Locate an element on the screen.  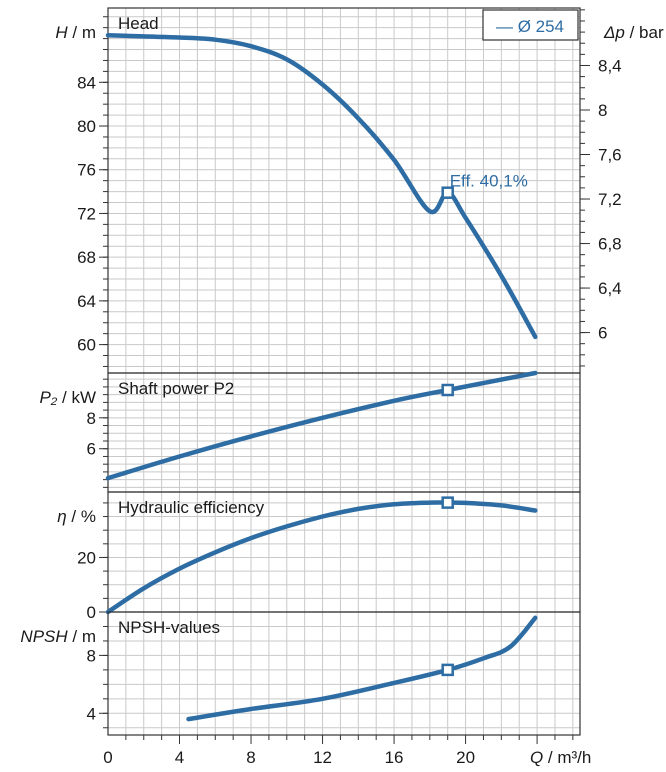
y-tick-label: 60 is located at coordinates (86, 345).